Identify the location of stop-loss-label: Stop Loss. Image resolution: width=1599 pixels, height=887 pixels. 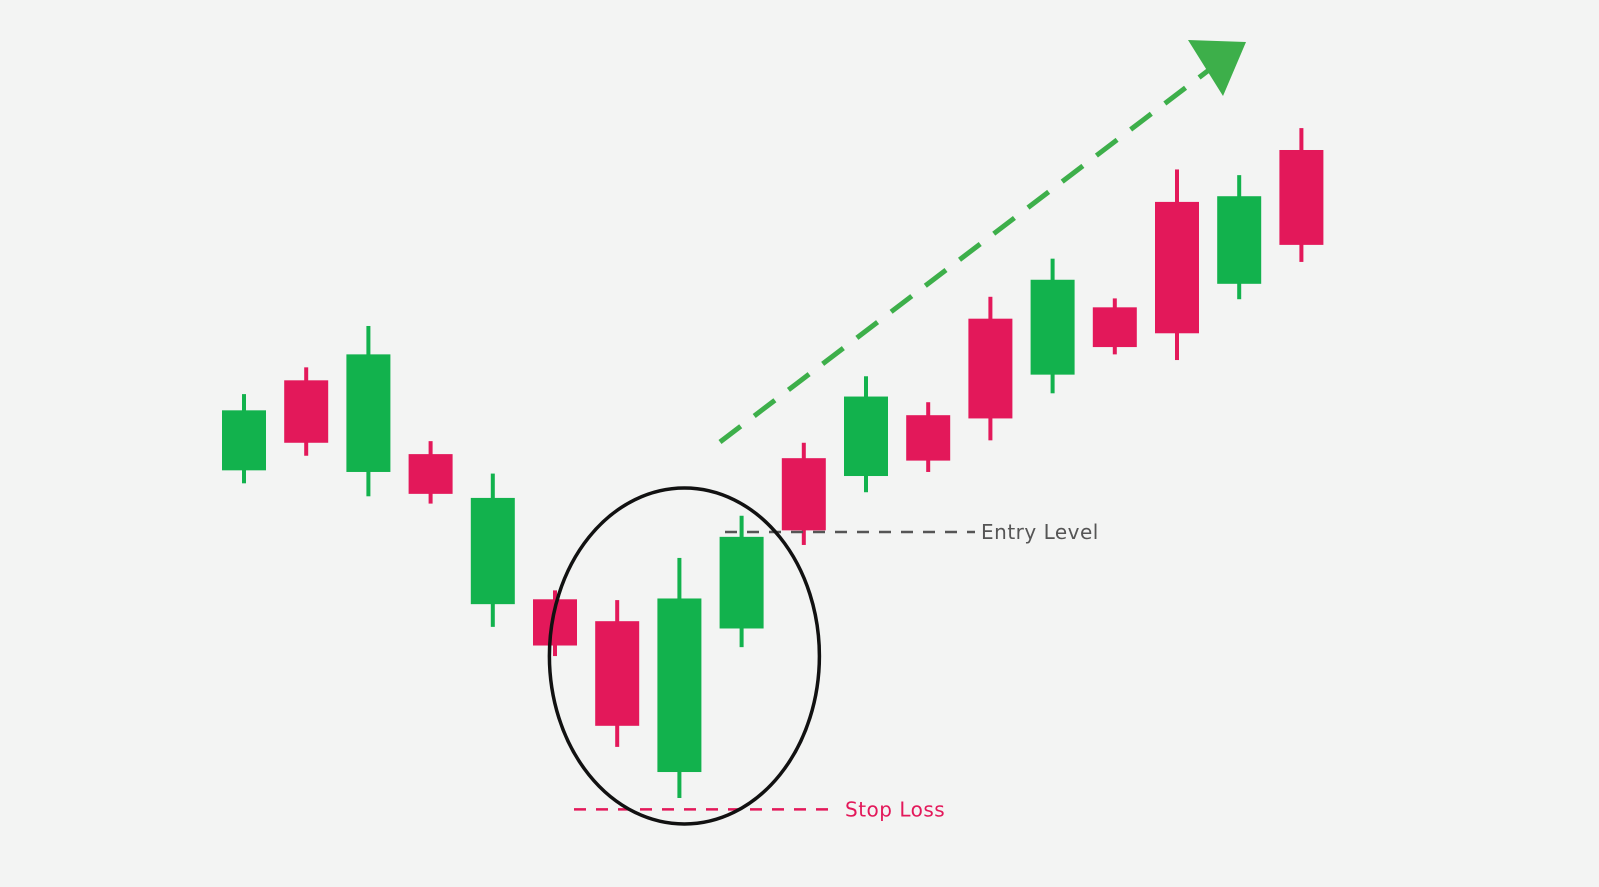
(895, 809).